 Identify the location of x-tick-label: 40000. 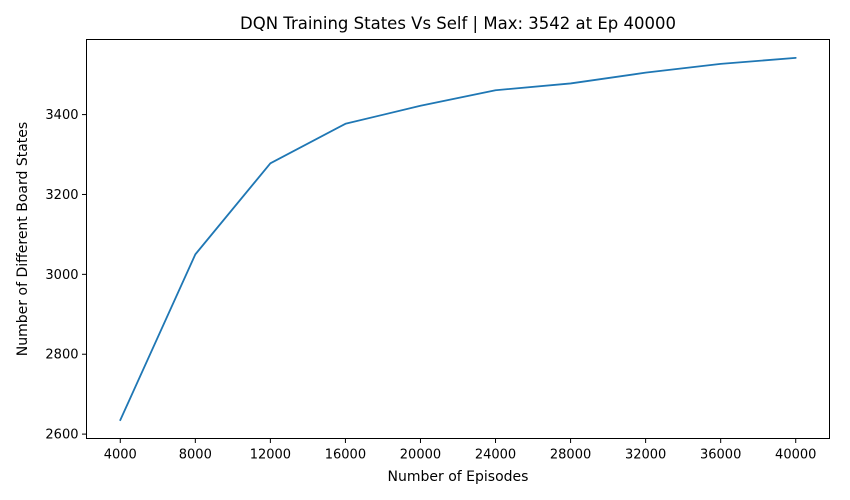
(795, 455).